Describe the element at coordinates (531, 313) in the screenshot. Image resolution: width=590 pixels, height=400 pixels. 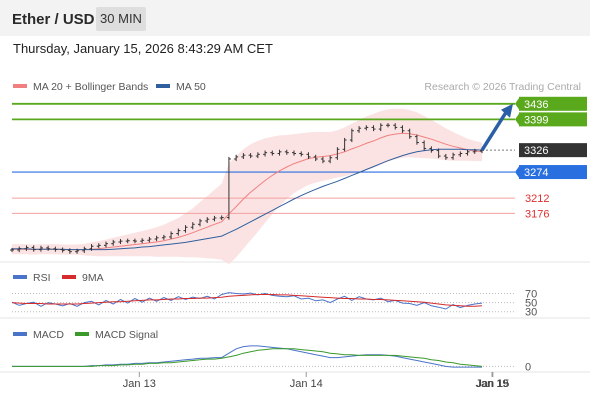
I see `rsi-tick-label: 30` at that location.